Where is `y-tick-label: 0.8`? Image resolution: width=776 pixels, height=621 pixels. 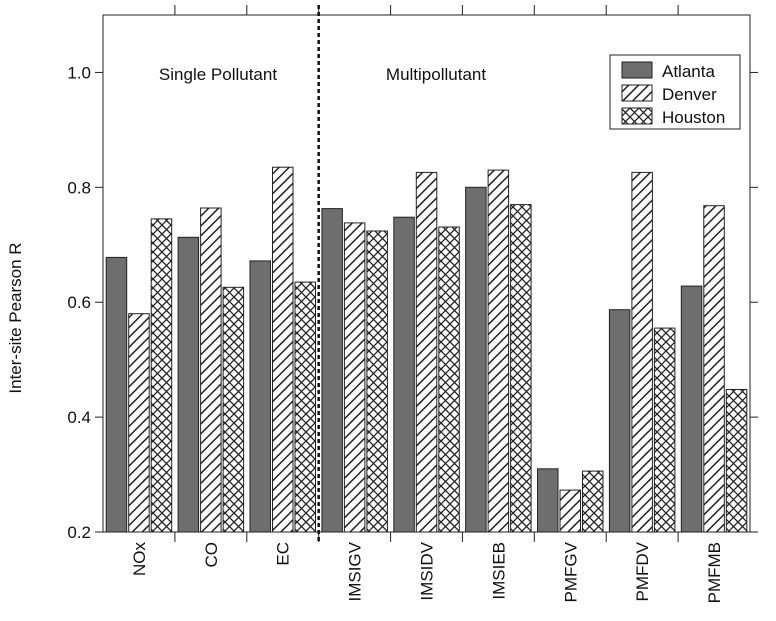 y-tick-label: 0.8 is located at coordinates (79, 187).